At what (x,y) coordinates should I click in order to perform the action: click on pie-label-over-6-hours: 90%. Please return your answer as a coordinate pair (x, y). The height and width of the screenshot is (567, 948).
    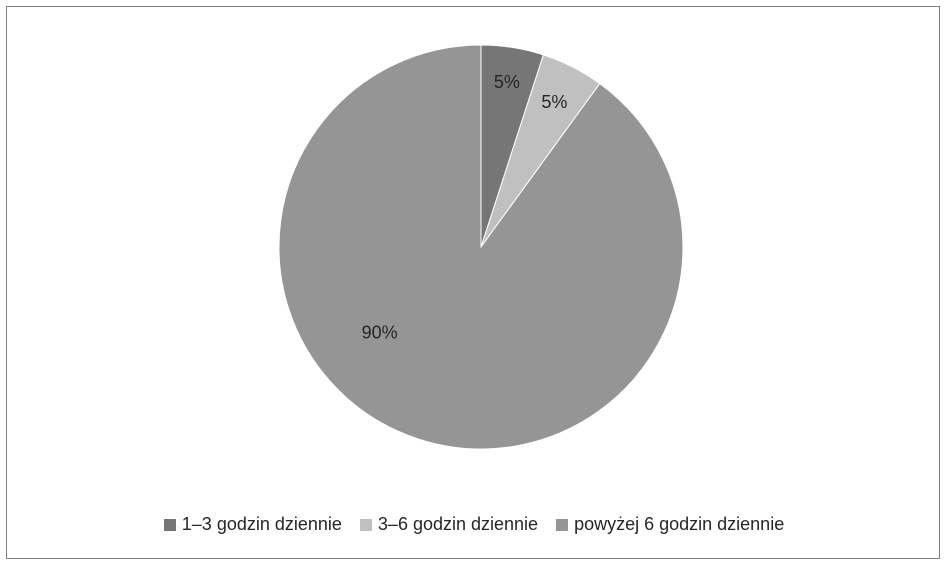
    Looking at the image, I should click on (380, 332).